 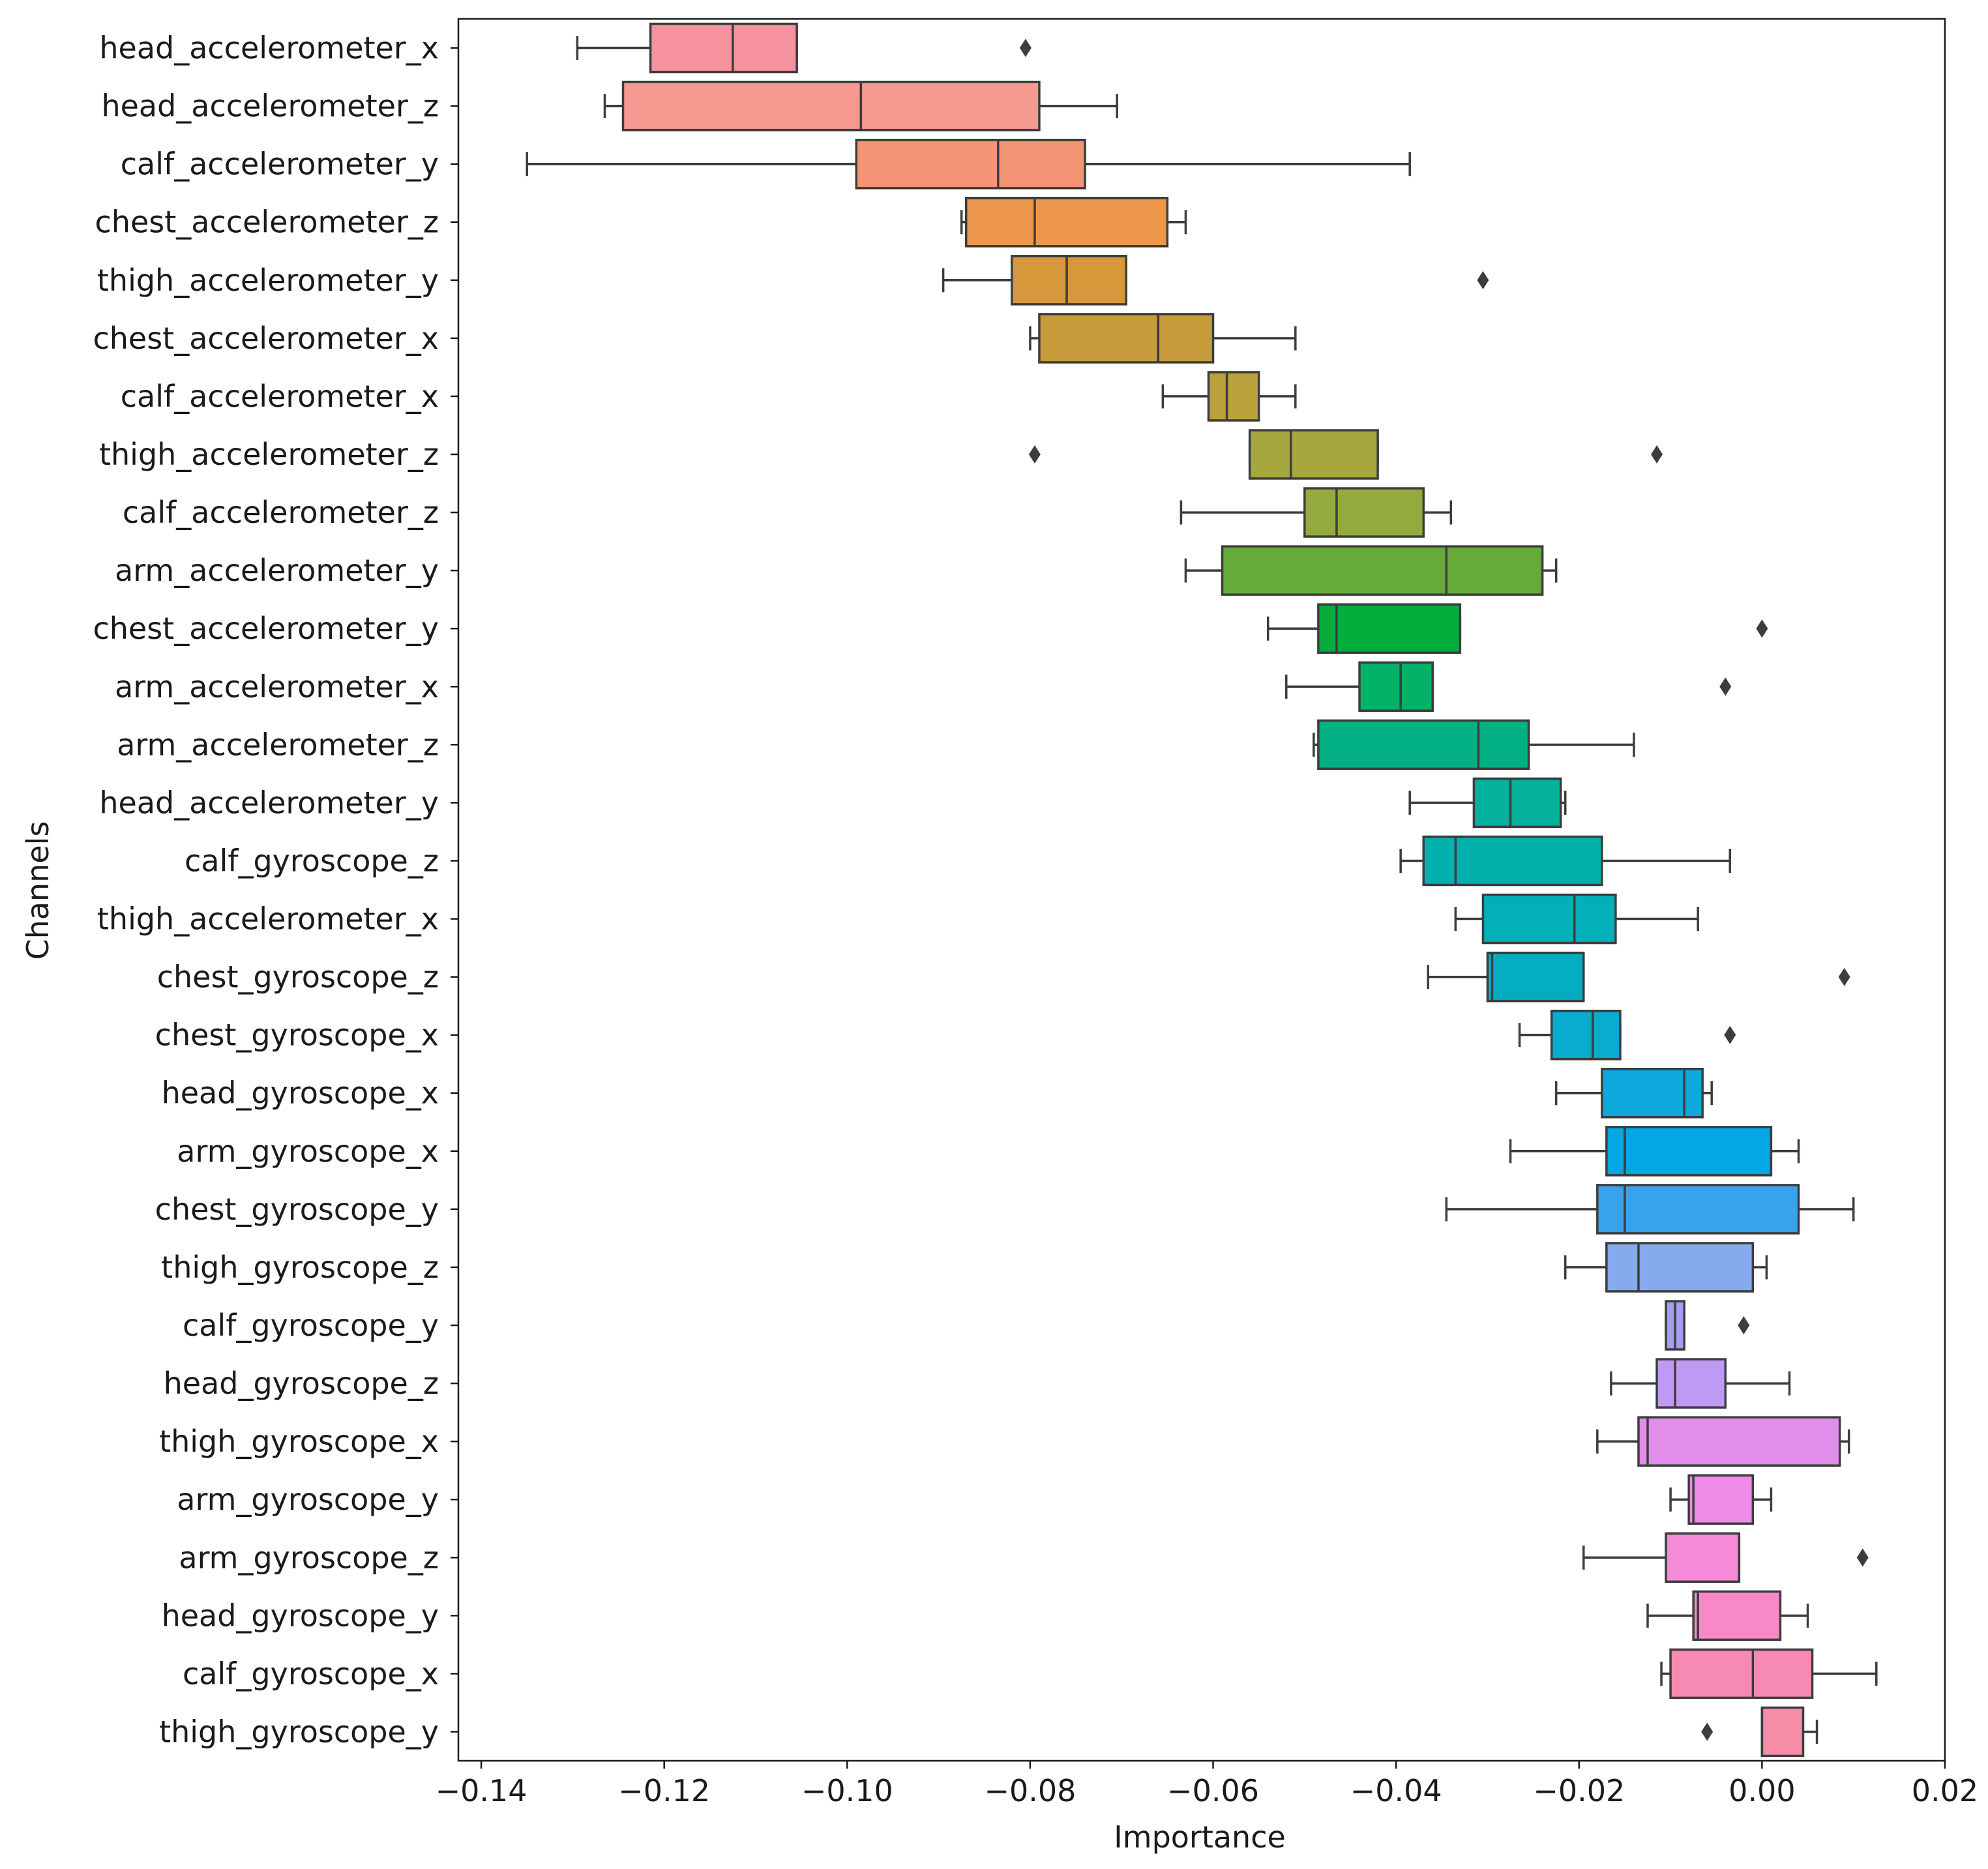 I want to click on x-tick-label: −0.14, so click(x=481, y=1790).